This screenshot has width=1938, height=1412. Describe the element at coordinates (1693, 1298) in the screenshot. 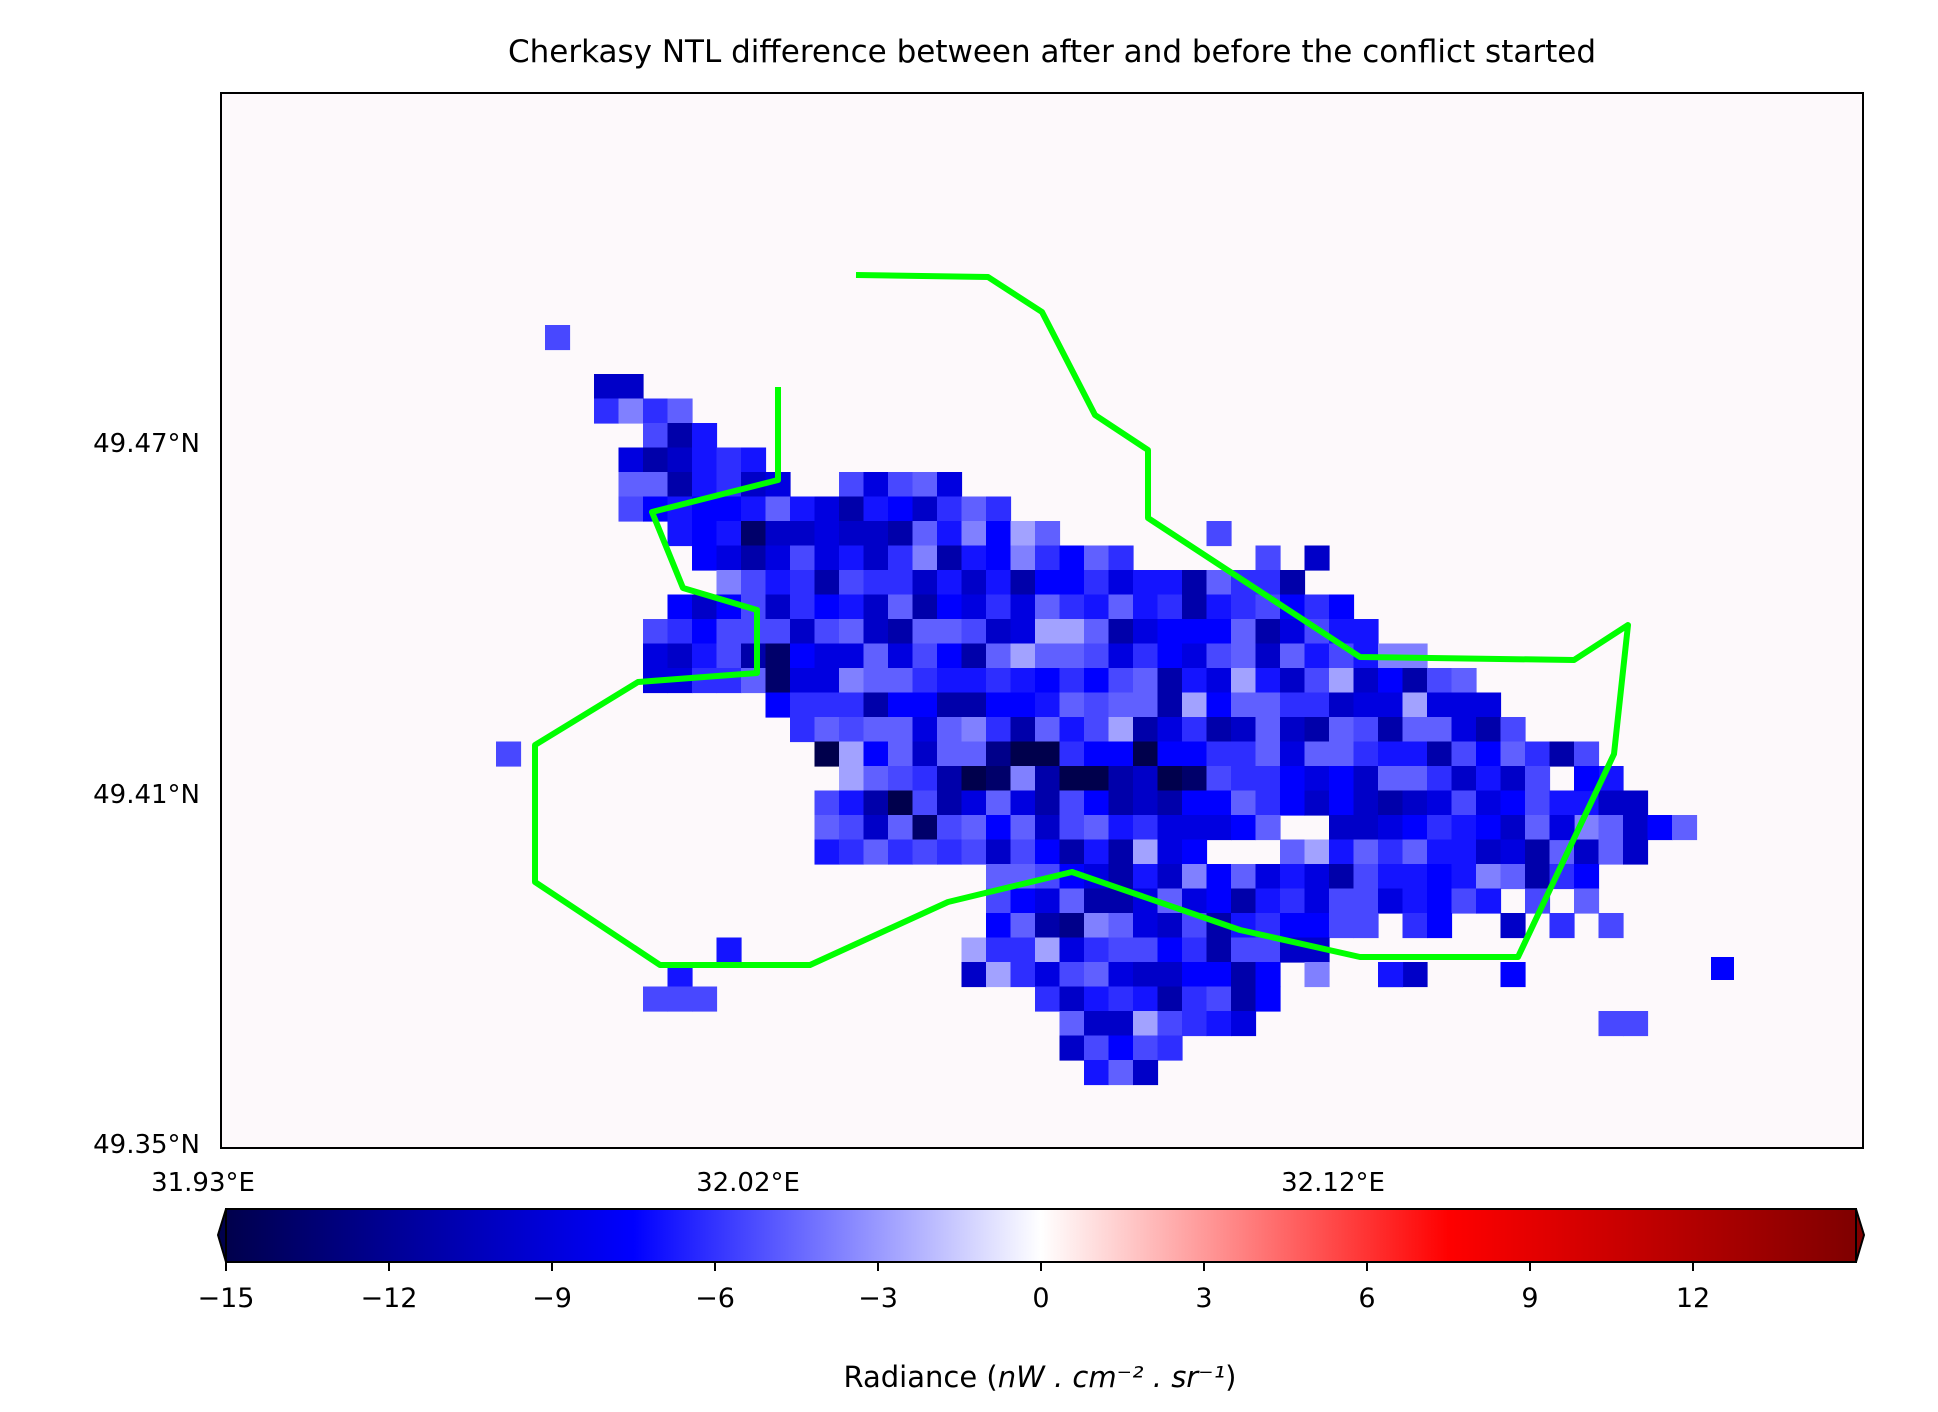

I see `colorbar-tick-label: 12` at that location.